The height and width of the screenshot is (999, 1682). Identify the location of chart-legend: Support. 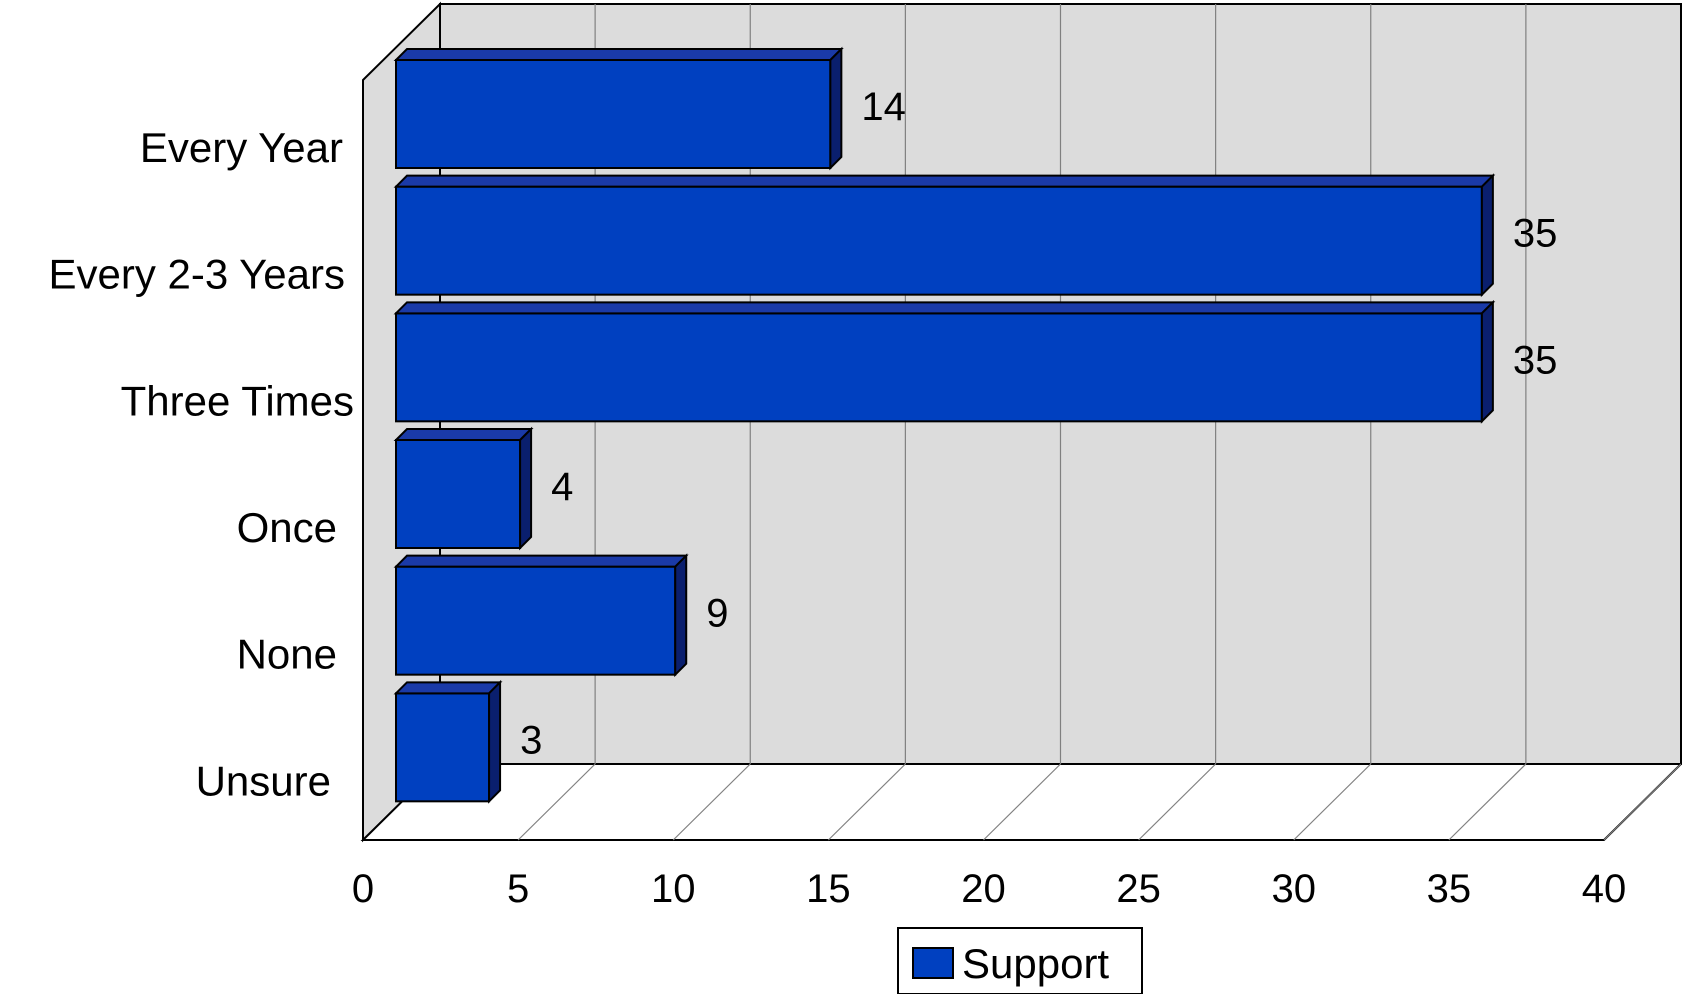
(1020, 961).